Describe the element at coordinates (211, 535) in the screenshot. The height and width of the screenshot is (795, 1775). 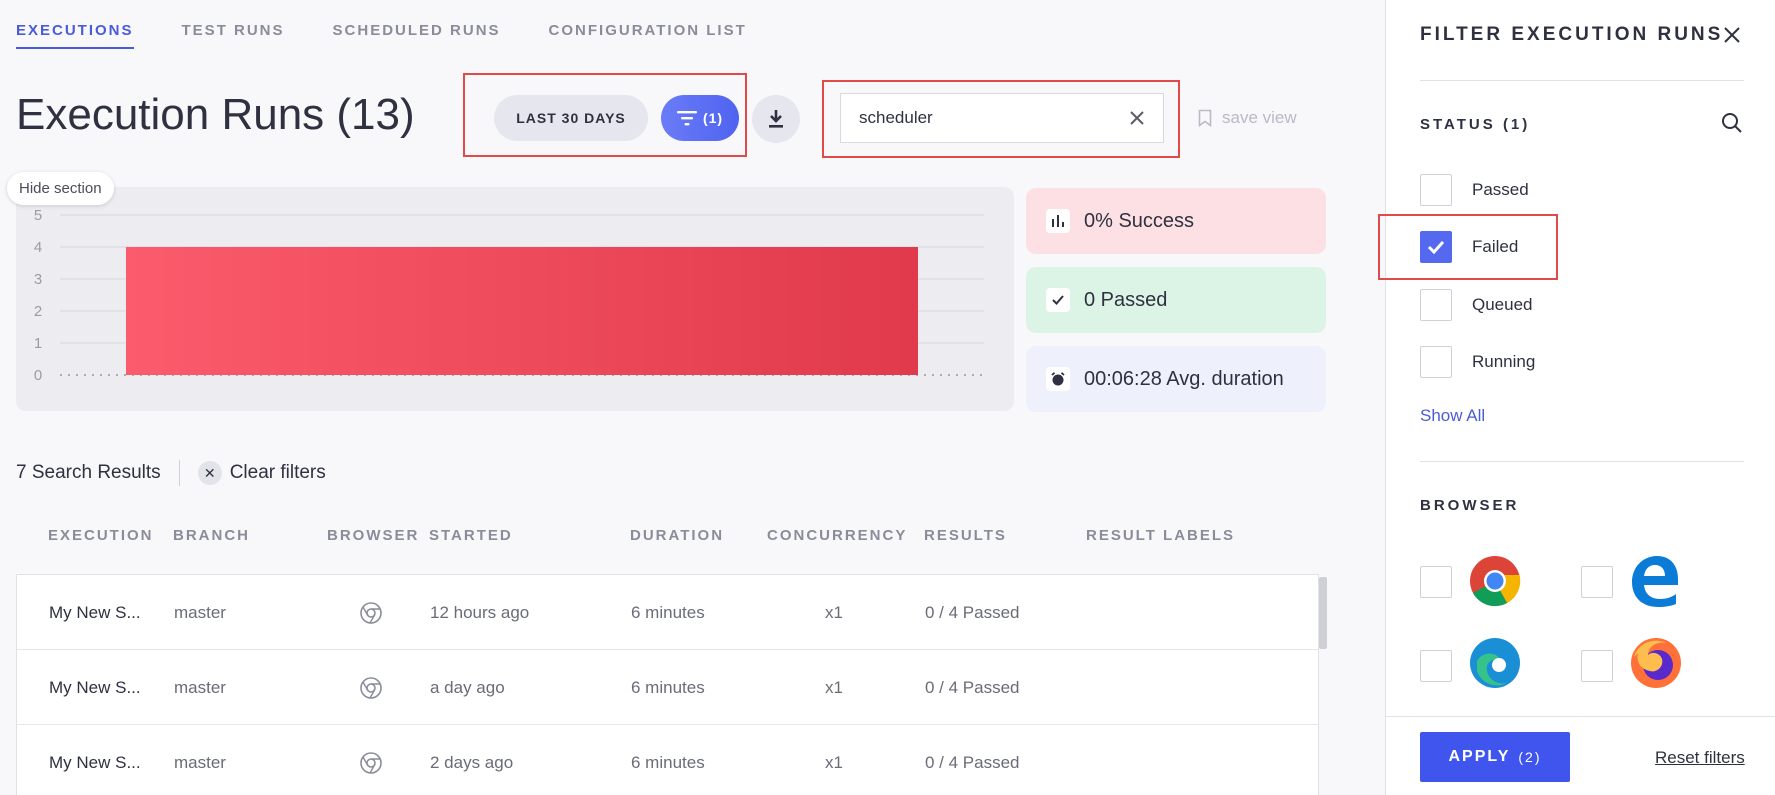
I see `column-header-branch: BRANCH` at that location.